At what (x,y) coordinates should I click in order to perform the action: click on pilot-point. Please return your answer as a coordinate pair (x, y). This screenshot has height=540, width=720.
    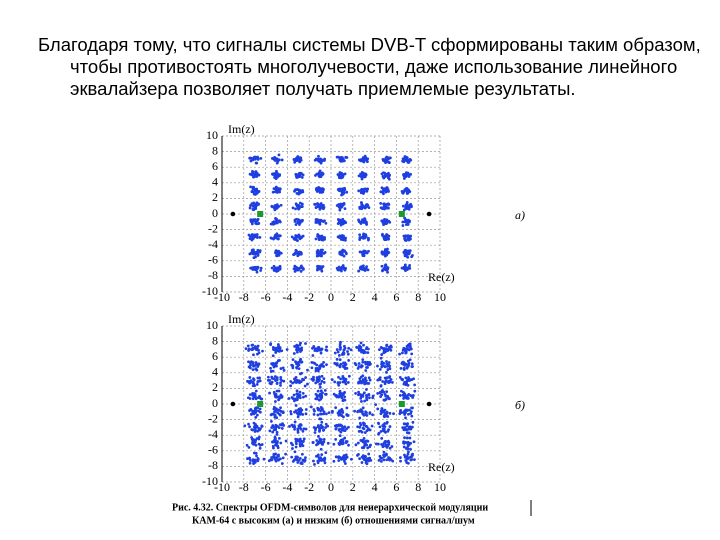
    Looking at the image, I should click on (429, 404).